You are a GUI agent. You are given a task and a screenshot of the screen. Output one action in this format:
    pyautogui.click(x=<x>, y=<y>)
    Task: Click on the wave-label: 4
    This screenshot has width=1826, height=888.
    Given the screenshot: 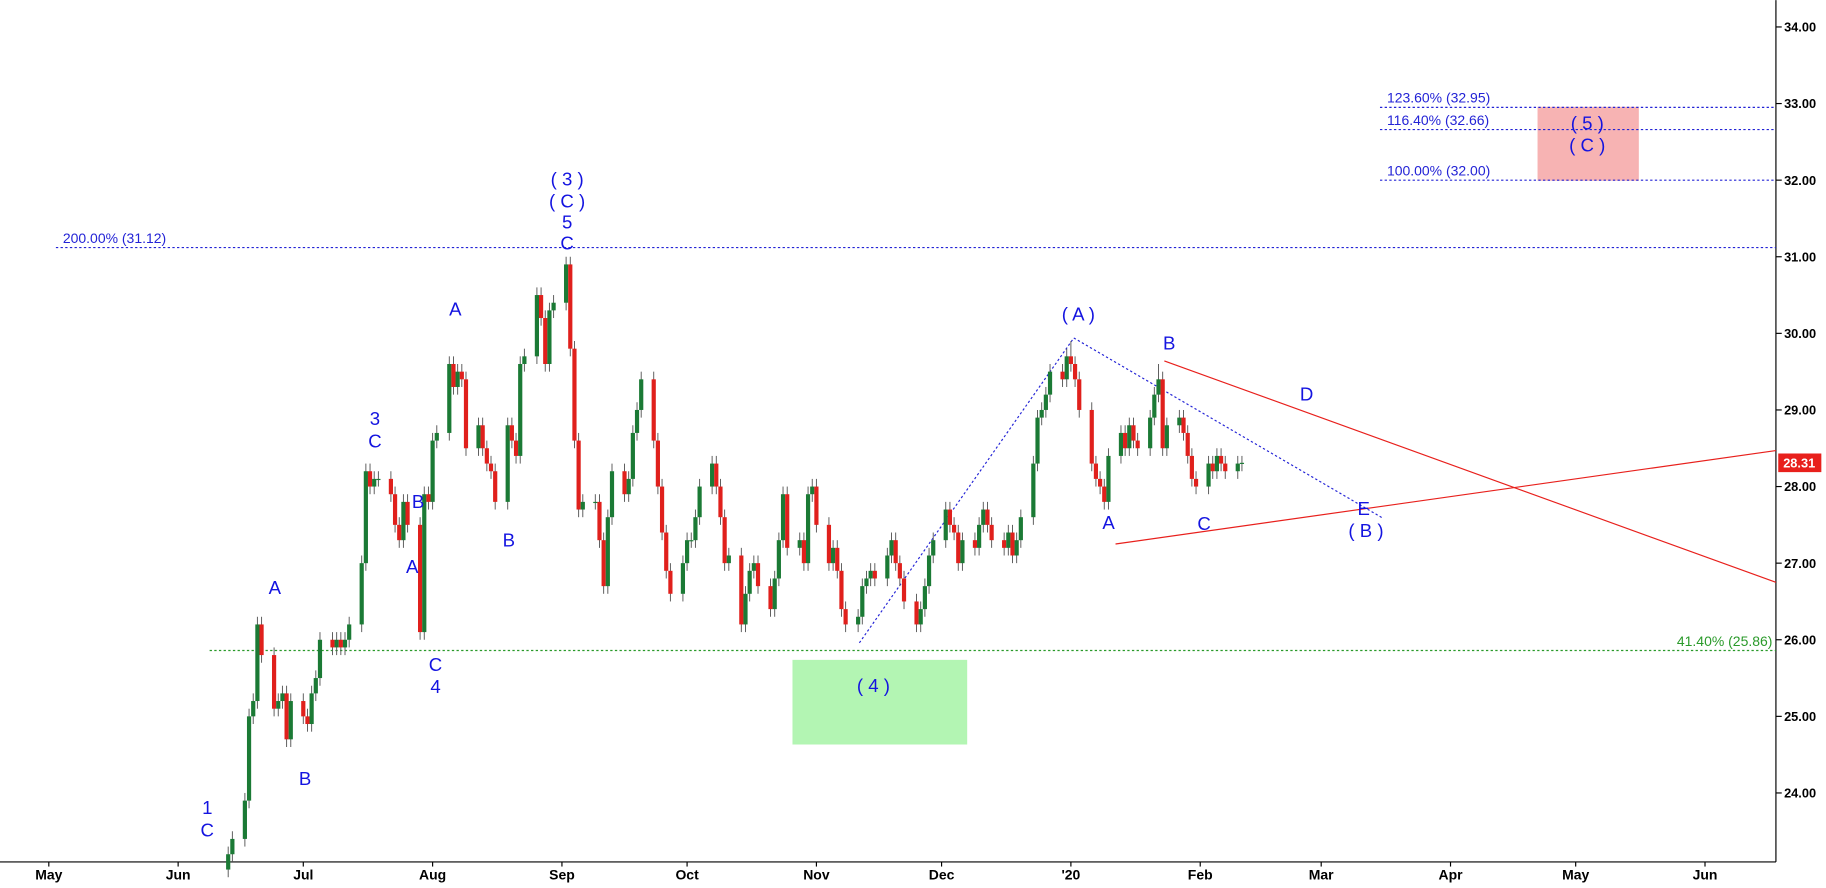 What is the action you would take?
    pyautogui.click(x=435, y=686)
    